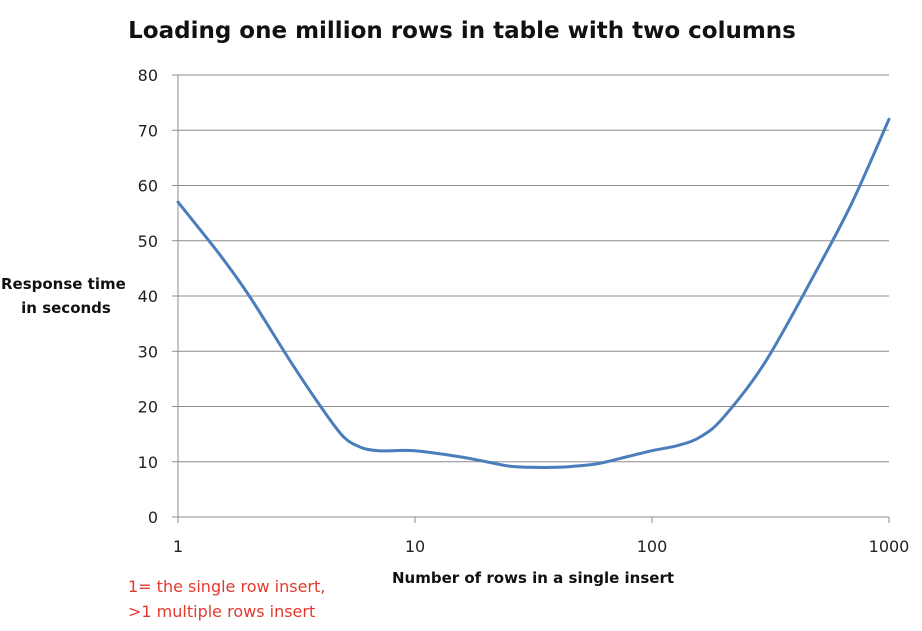  I want to click on x-tick-labels: 1 10 100 1000, so click(541, 546).